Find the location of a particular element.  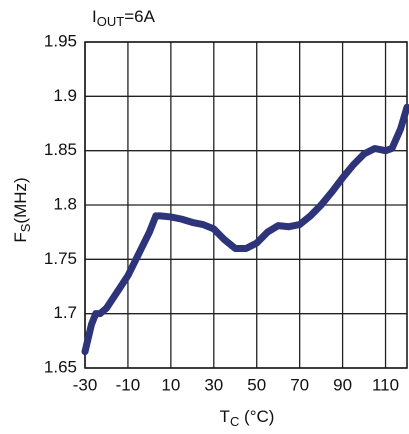

y-tick-label: 1.7 is located at coordinates (65, 312).